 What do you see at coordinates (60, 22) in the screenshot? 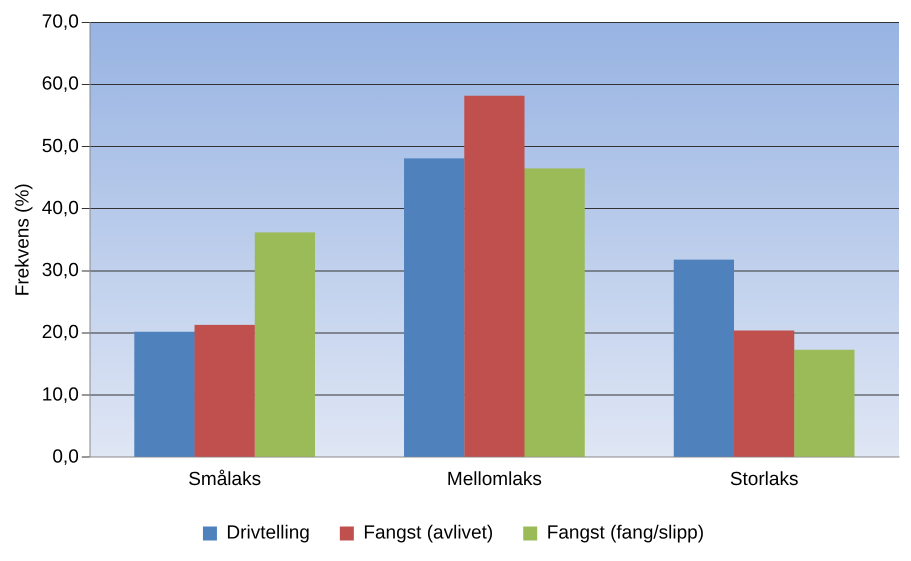
I see `y-tick-label: 70,0` at bounding box center [60, 22].